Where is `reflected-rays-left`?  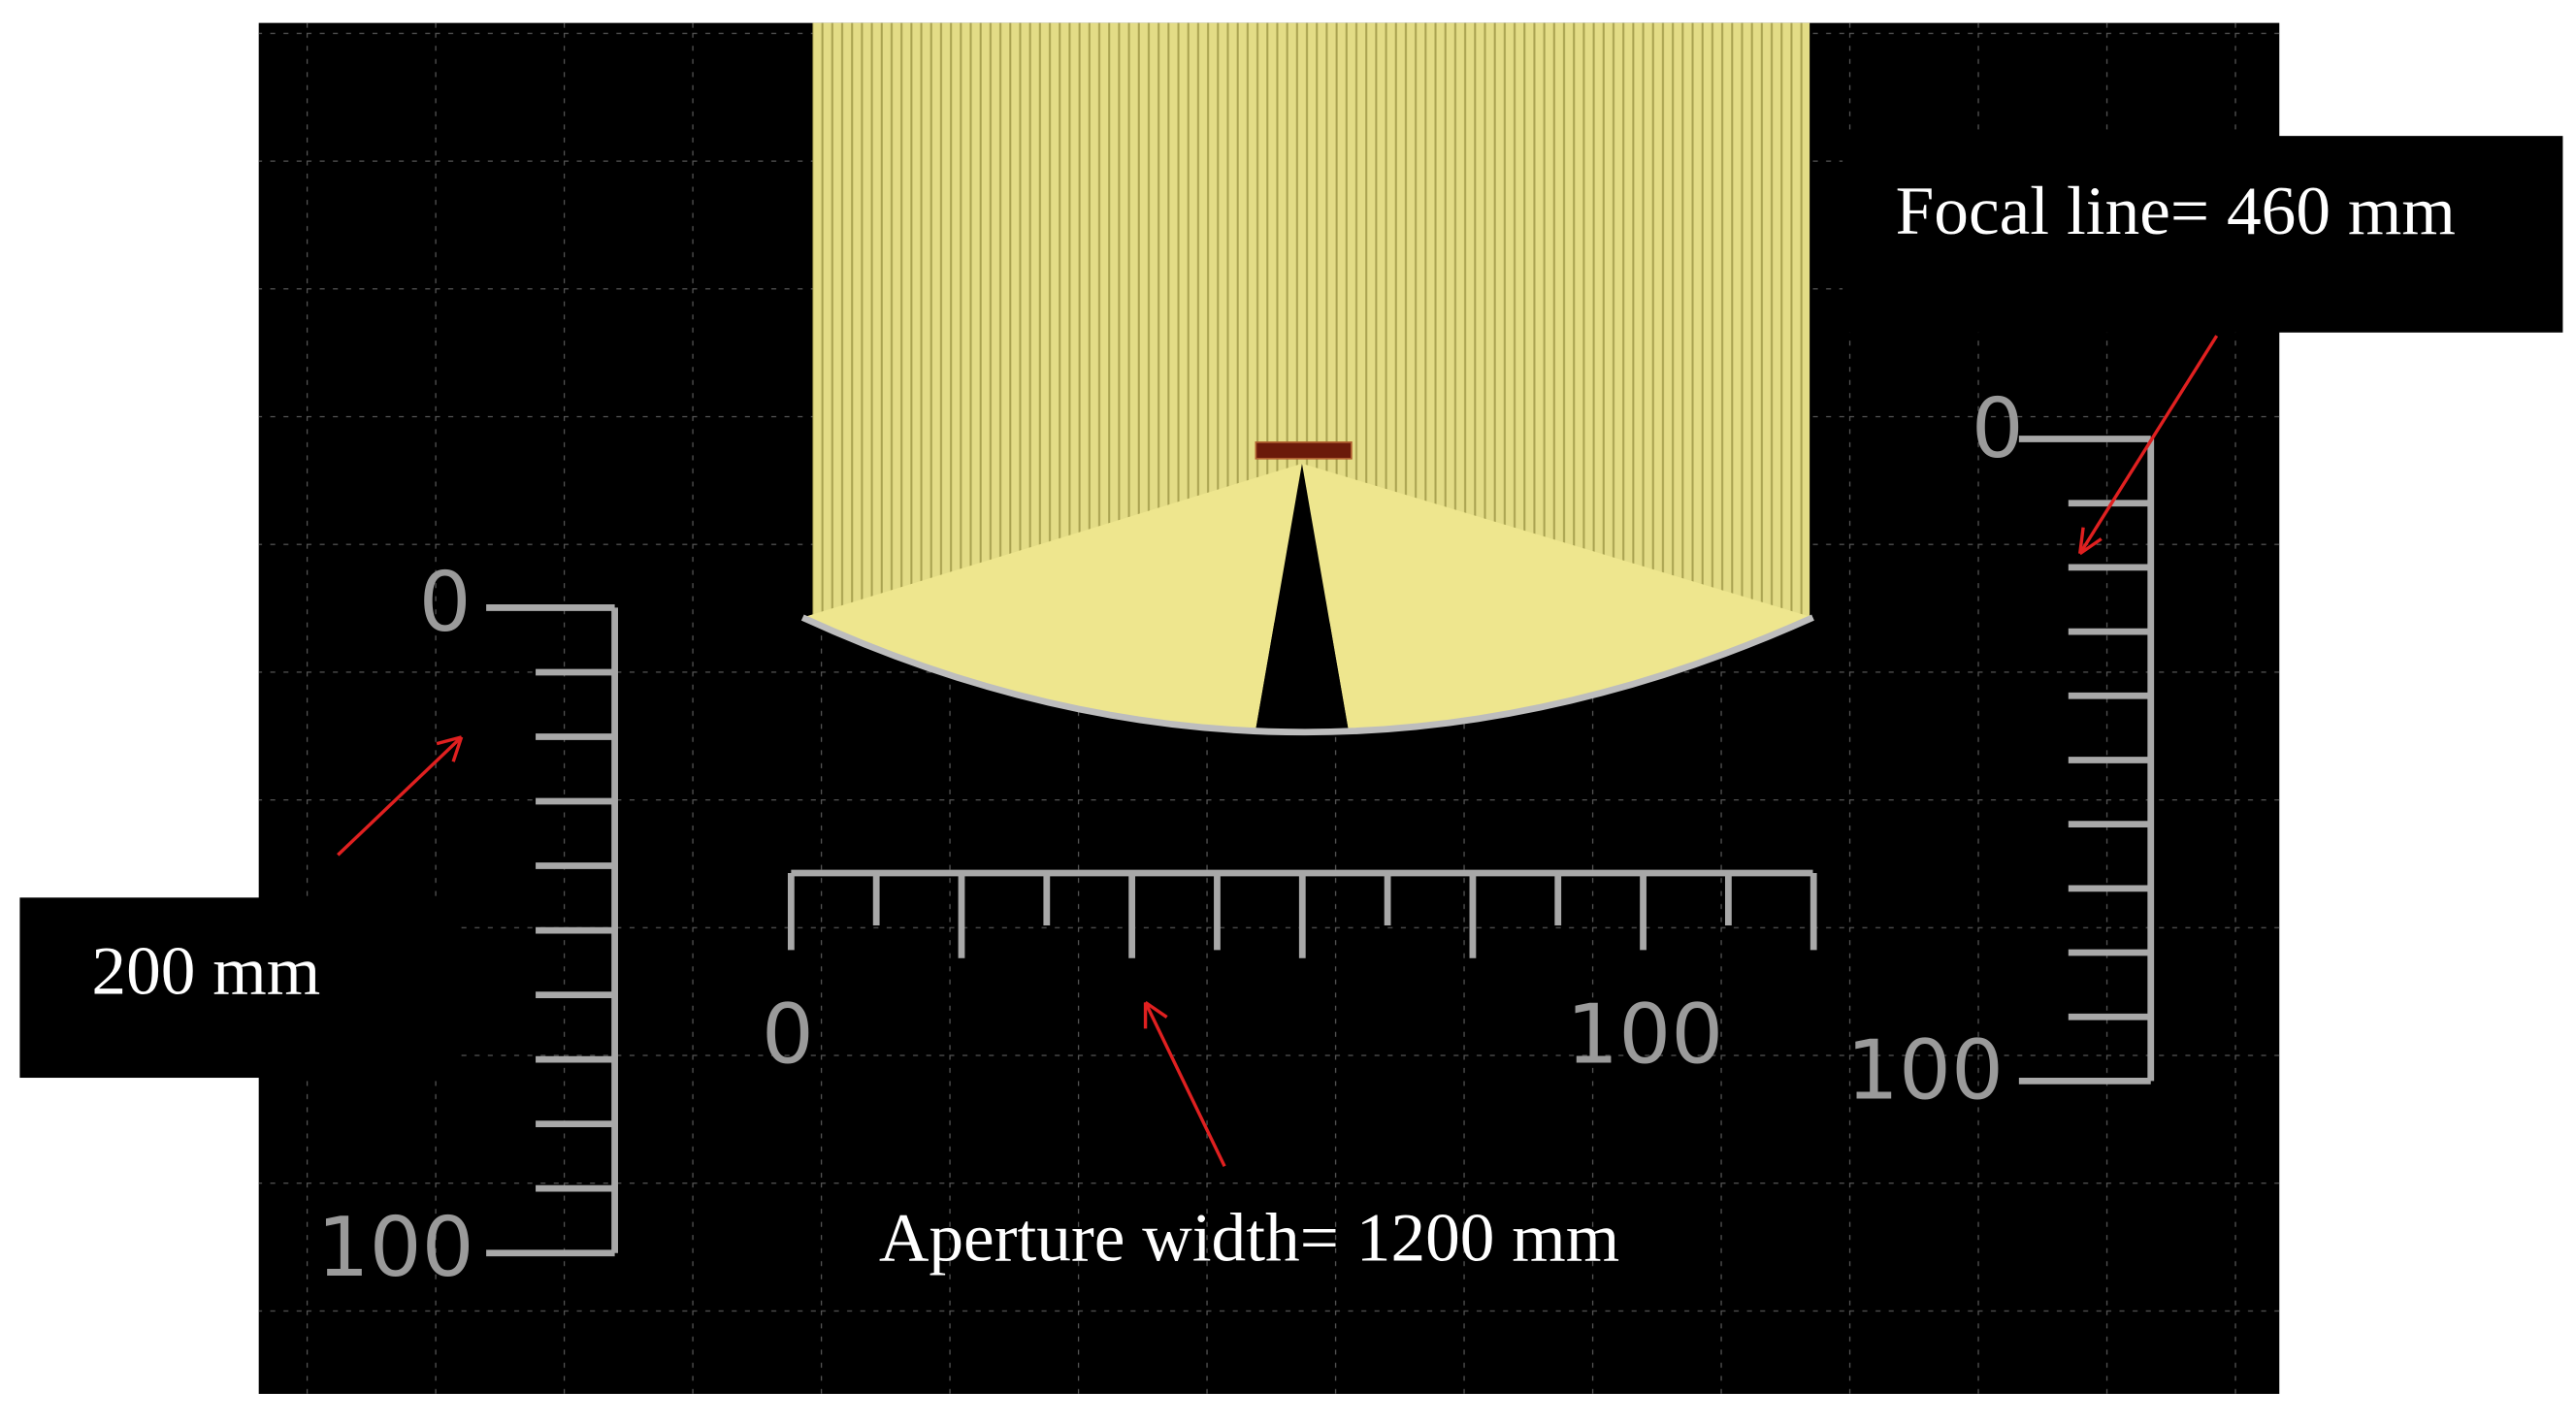
reflected-rays-left is located at coordinates (1052, 596).